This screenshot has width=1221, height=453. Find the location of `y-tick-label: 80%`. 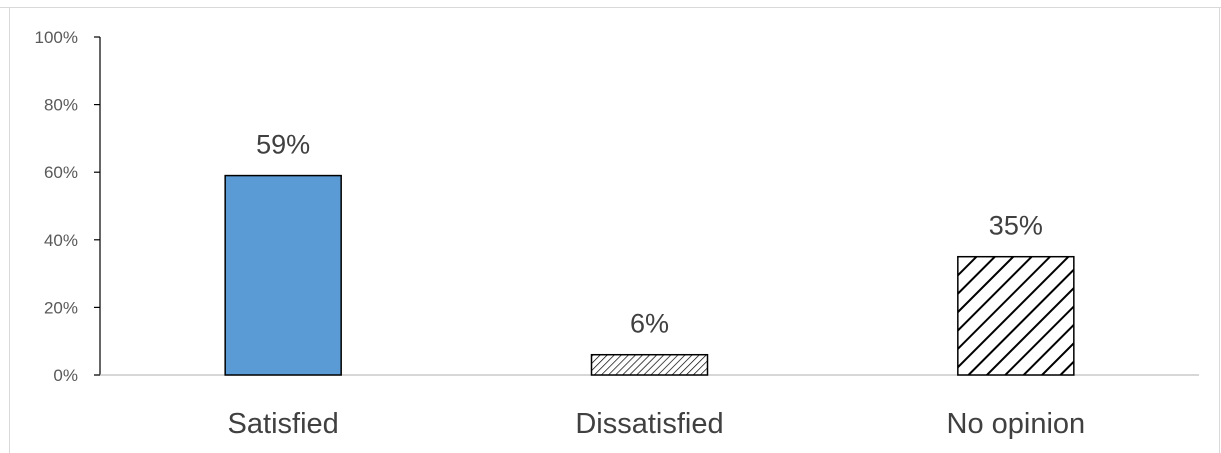

y-tick-label: 80% is located at coordinates (61, 105).